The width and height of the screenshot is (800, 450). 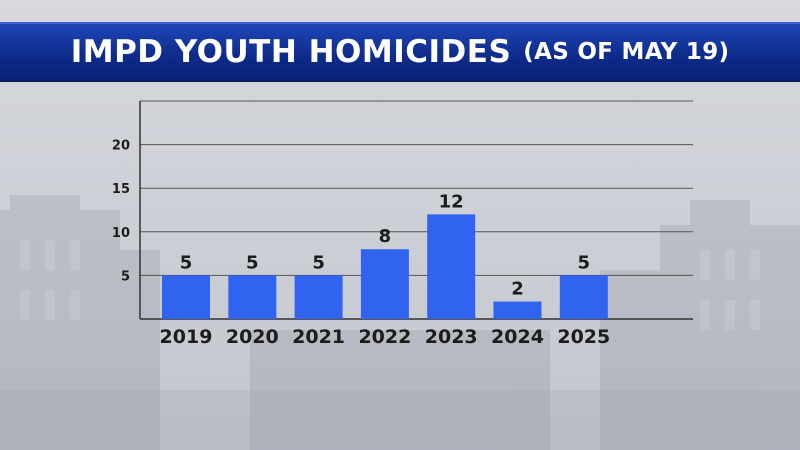 I want to click on data-label: 2, so click(x=517, y=289).